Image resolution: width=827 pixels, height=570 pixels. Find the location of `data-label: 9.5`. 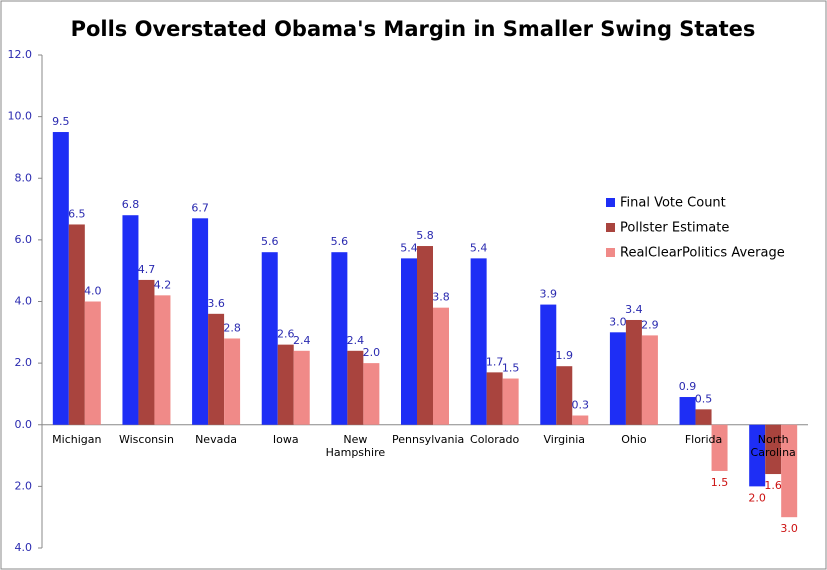

data-label: 9.5 is located at coordinates (61, 121).